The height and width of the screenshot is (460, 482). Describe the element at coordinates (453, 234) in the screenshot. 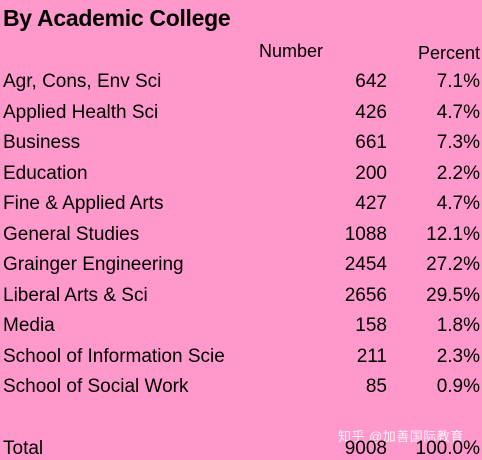

I see `college-percent: 12.1%` at that location.